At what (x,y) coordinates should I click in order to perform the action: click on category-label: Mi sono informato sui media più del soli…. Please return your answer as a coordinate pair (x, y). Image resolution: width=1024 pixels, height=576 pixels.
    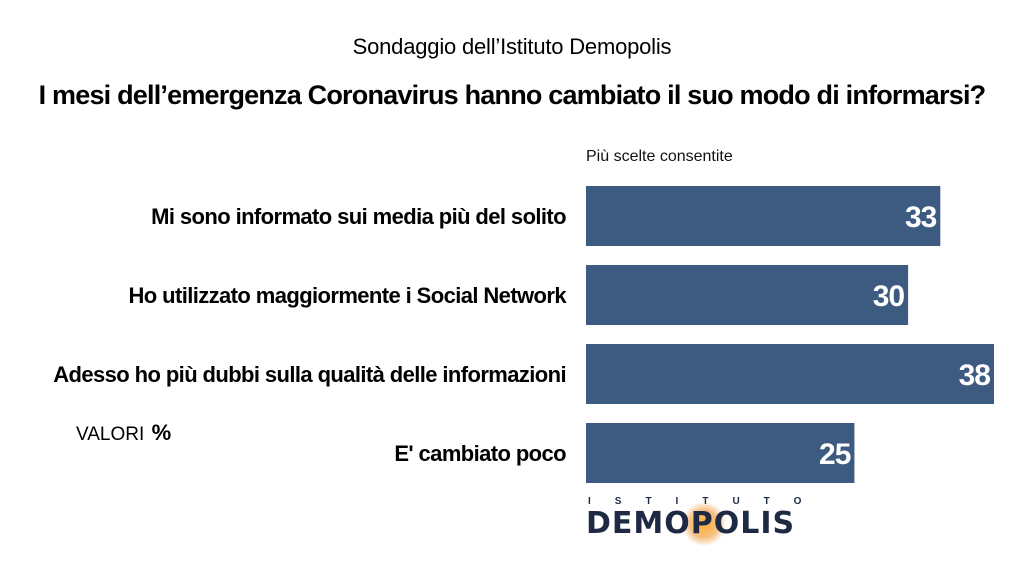
    Looking at the image, I should click on (358, 216).